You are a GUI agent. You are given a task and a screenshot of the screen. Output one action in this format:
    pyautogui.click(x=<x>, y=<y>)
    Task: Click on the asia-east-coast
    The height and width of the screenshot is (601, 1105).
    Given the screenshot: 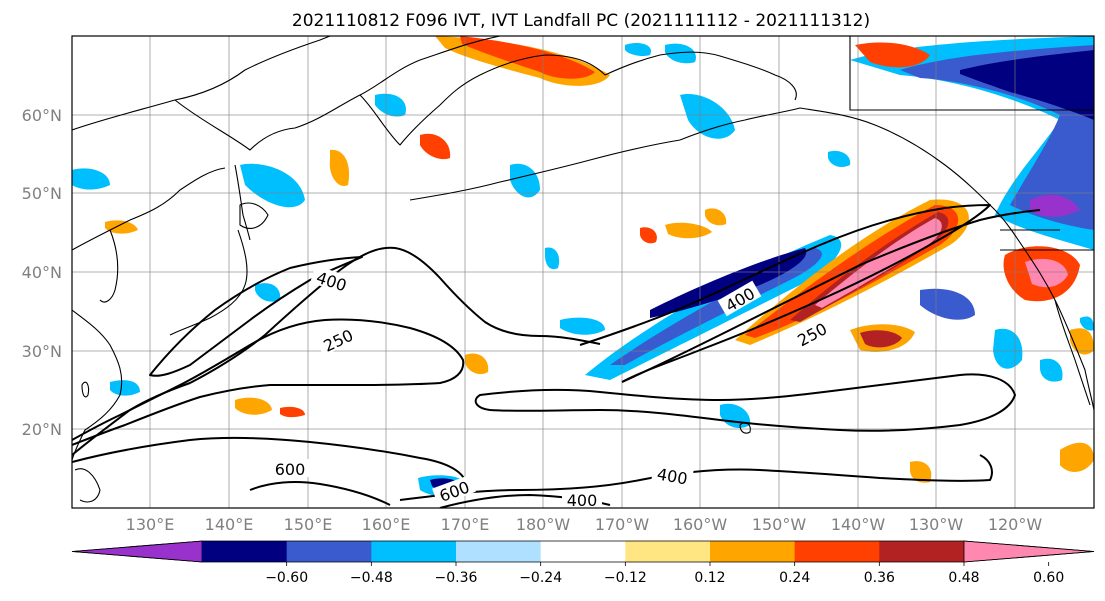 What is the action you would take?
    pyautogui.click(x=149, y=209)
    